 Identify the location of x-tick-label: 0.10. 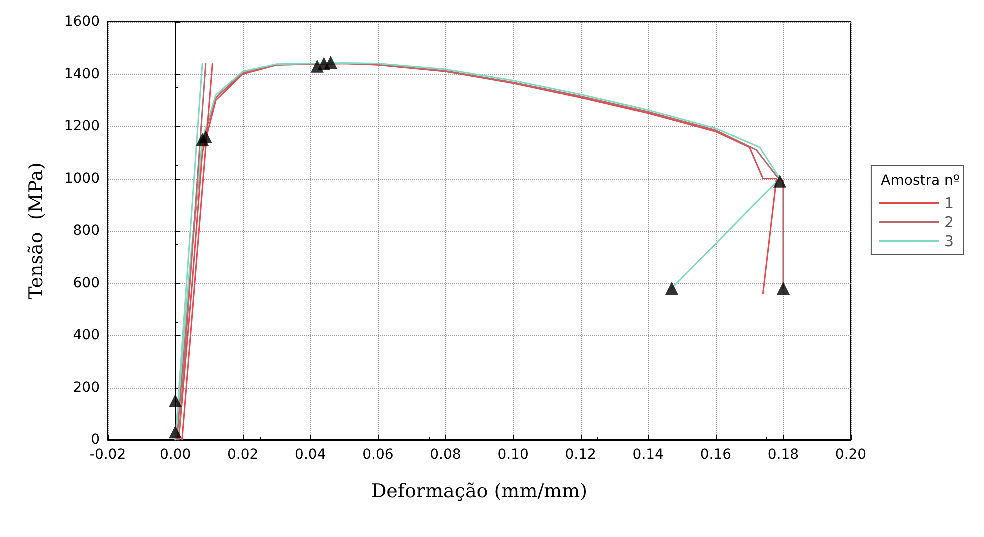
(513, 455).